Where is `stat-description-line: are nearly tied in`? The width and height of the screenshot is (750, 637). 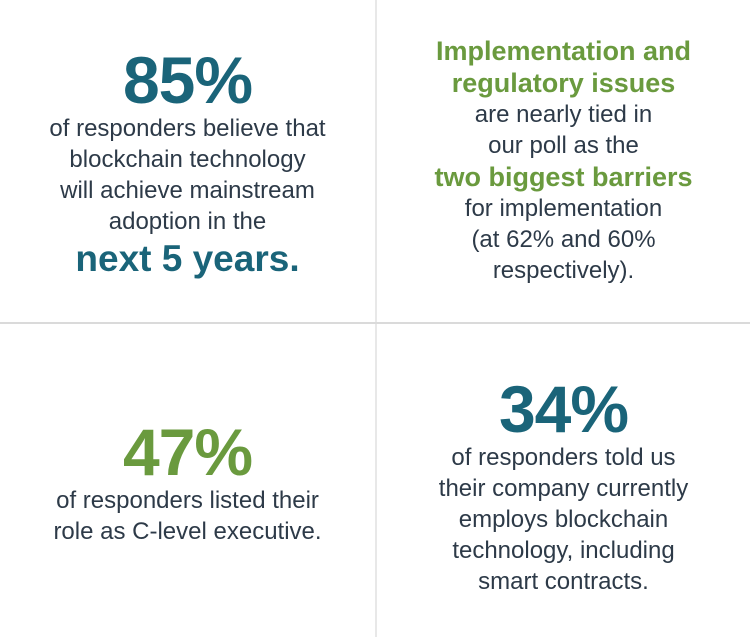
stat-description-line: are nearly tied in is located at coordinates (563, 114).